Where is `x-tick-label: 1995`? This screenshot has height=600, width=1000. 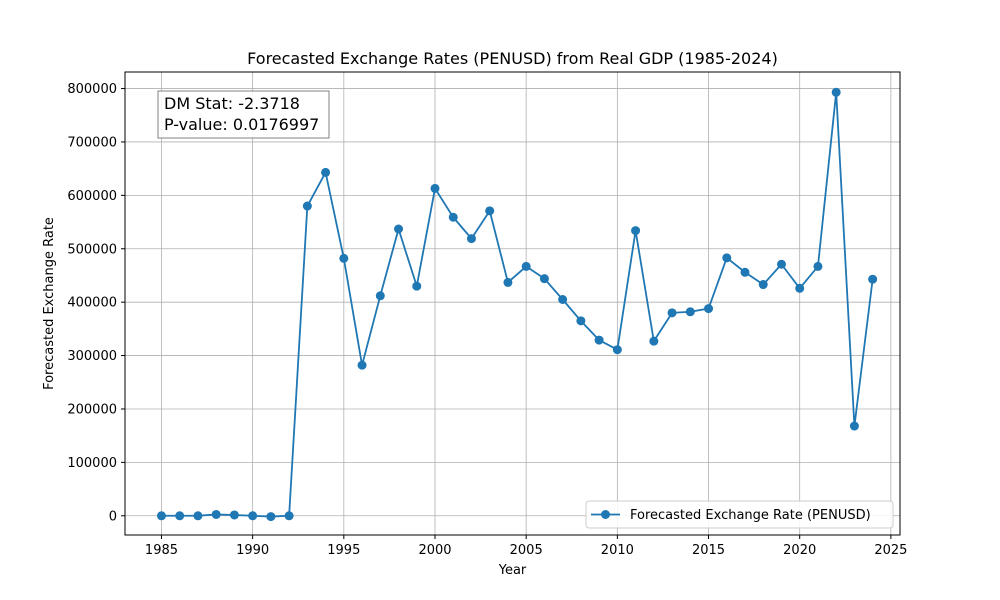
x-tick-label: 1995 is located at coordinates (343, 550).